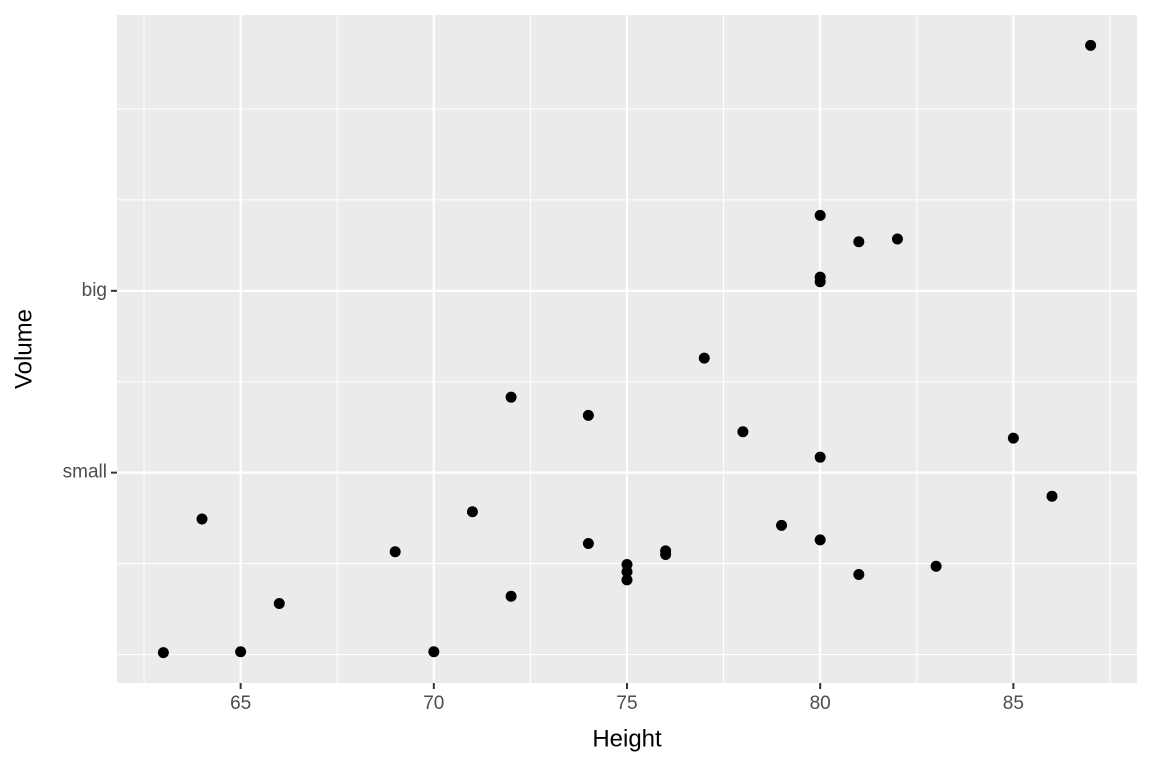  Describe the element at coordinates (94, 290) in the screenshot. I see `y-tick-label: big` at that location.